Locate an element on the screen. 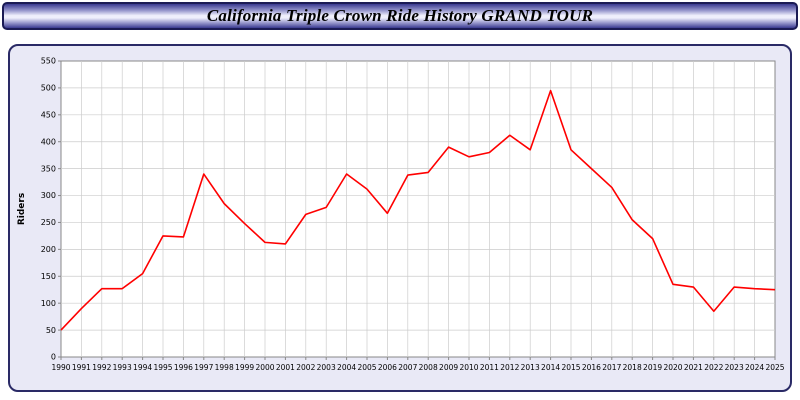  svg-text: Riders is located at coordinates (22, 209).